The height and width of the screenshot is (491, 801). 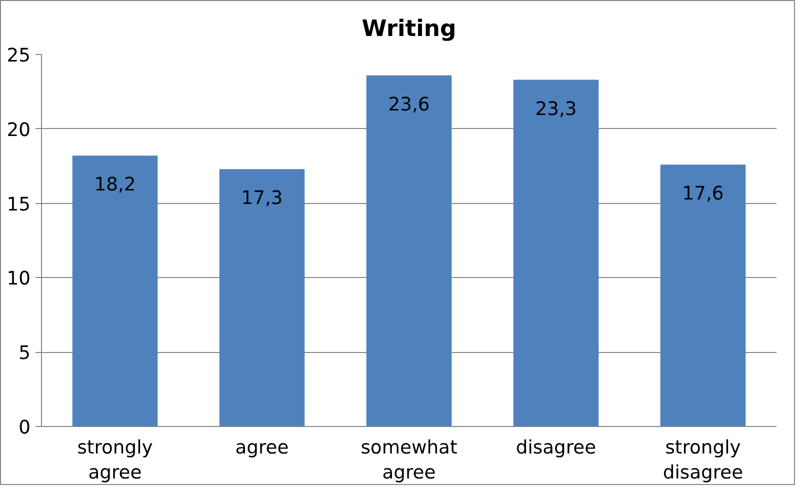 What do you see at coordinates (703, 461) in the screenshot?
I see `x-tick-label: strongly disagree` at bounding box center [703, 461].